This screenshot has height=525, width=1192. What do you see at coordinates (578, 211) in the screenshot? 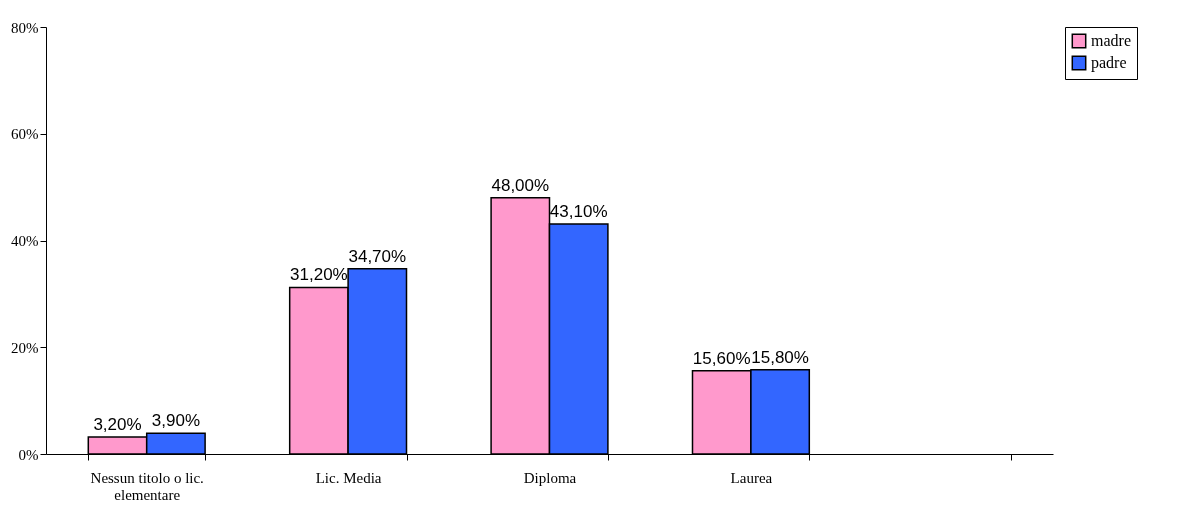
I see `data-label: 43,10%` at bounding box center [578, 211].